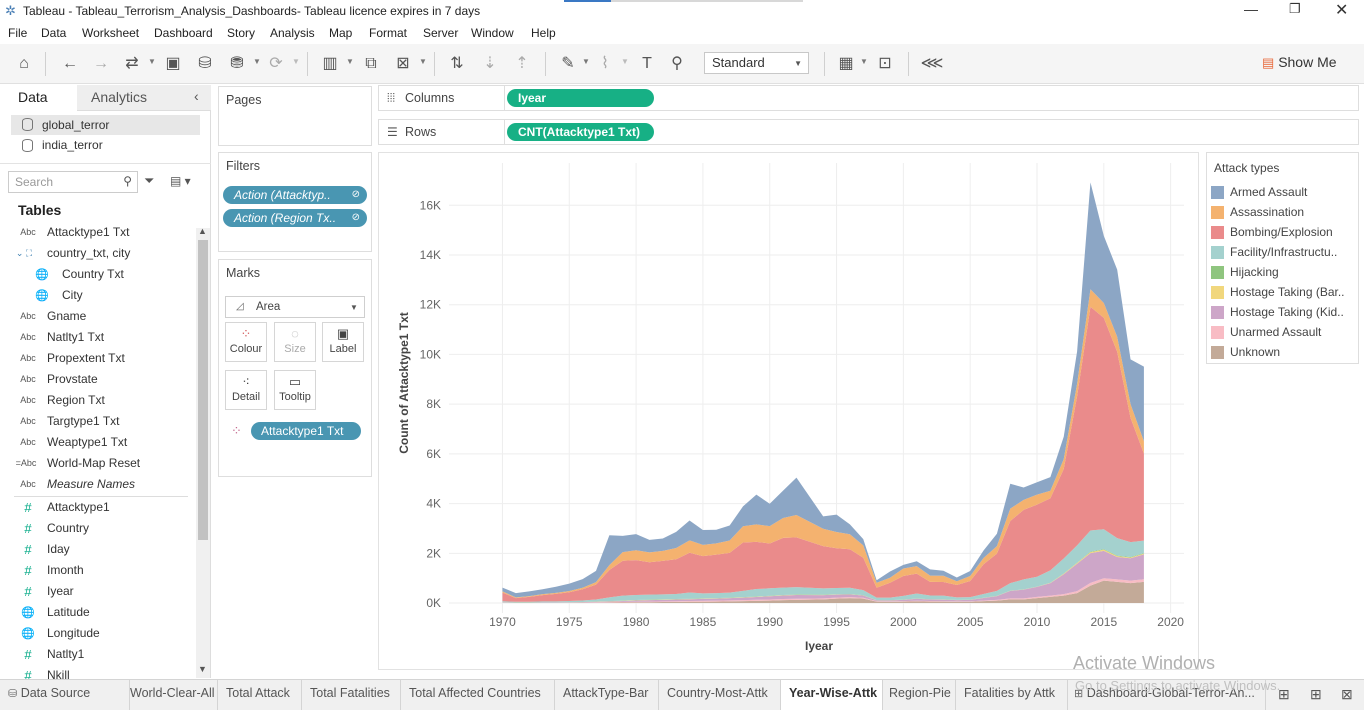 This screenshot has height=710, width=1364. Describe the element at coordinates (260, 695) in the screenshot. I see `tab-total-attack: Total Attack` at that location.